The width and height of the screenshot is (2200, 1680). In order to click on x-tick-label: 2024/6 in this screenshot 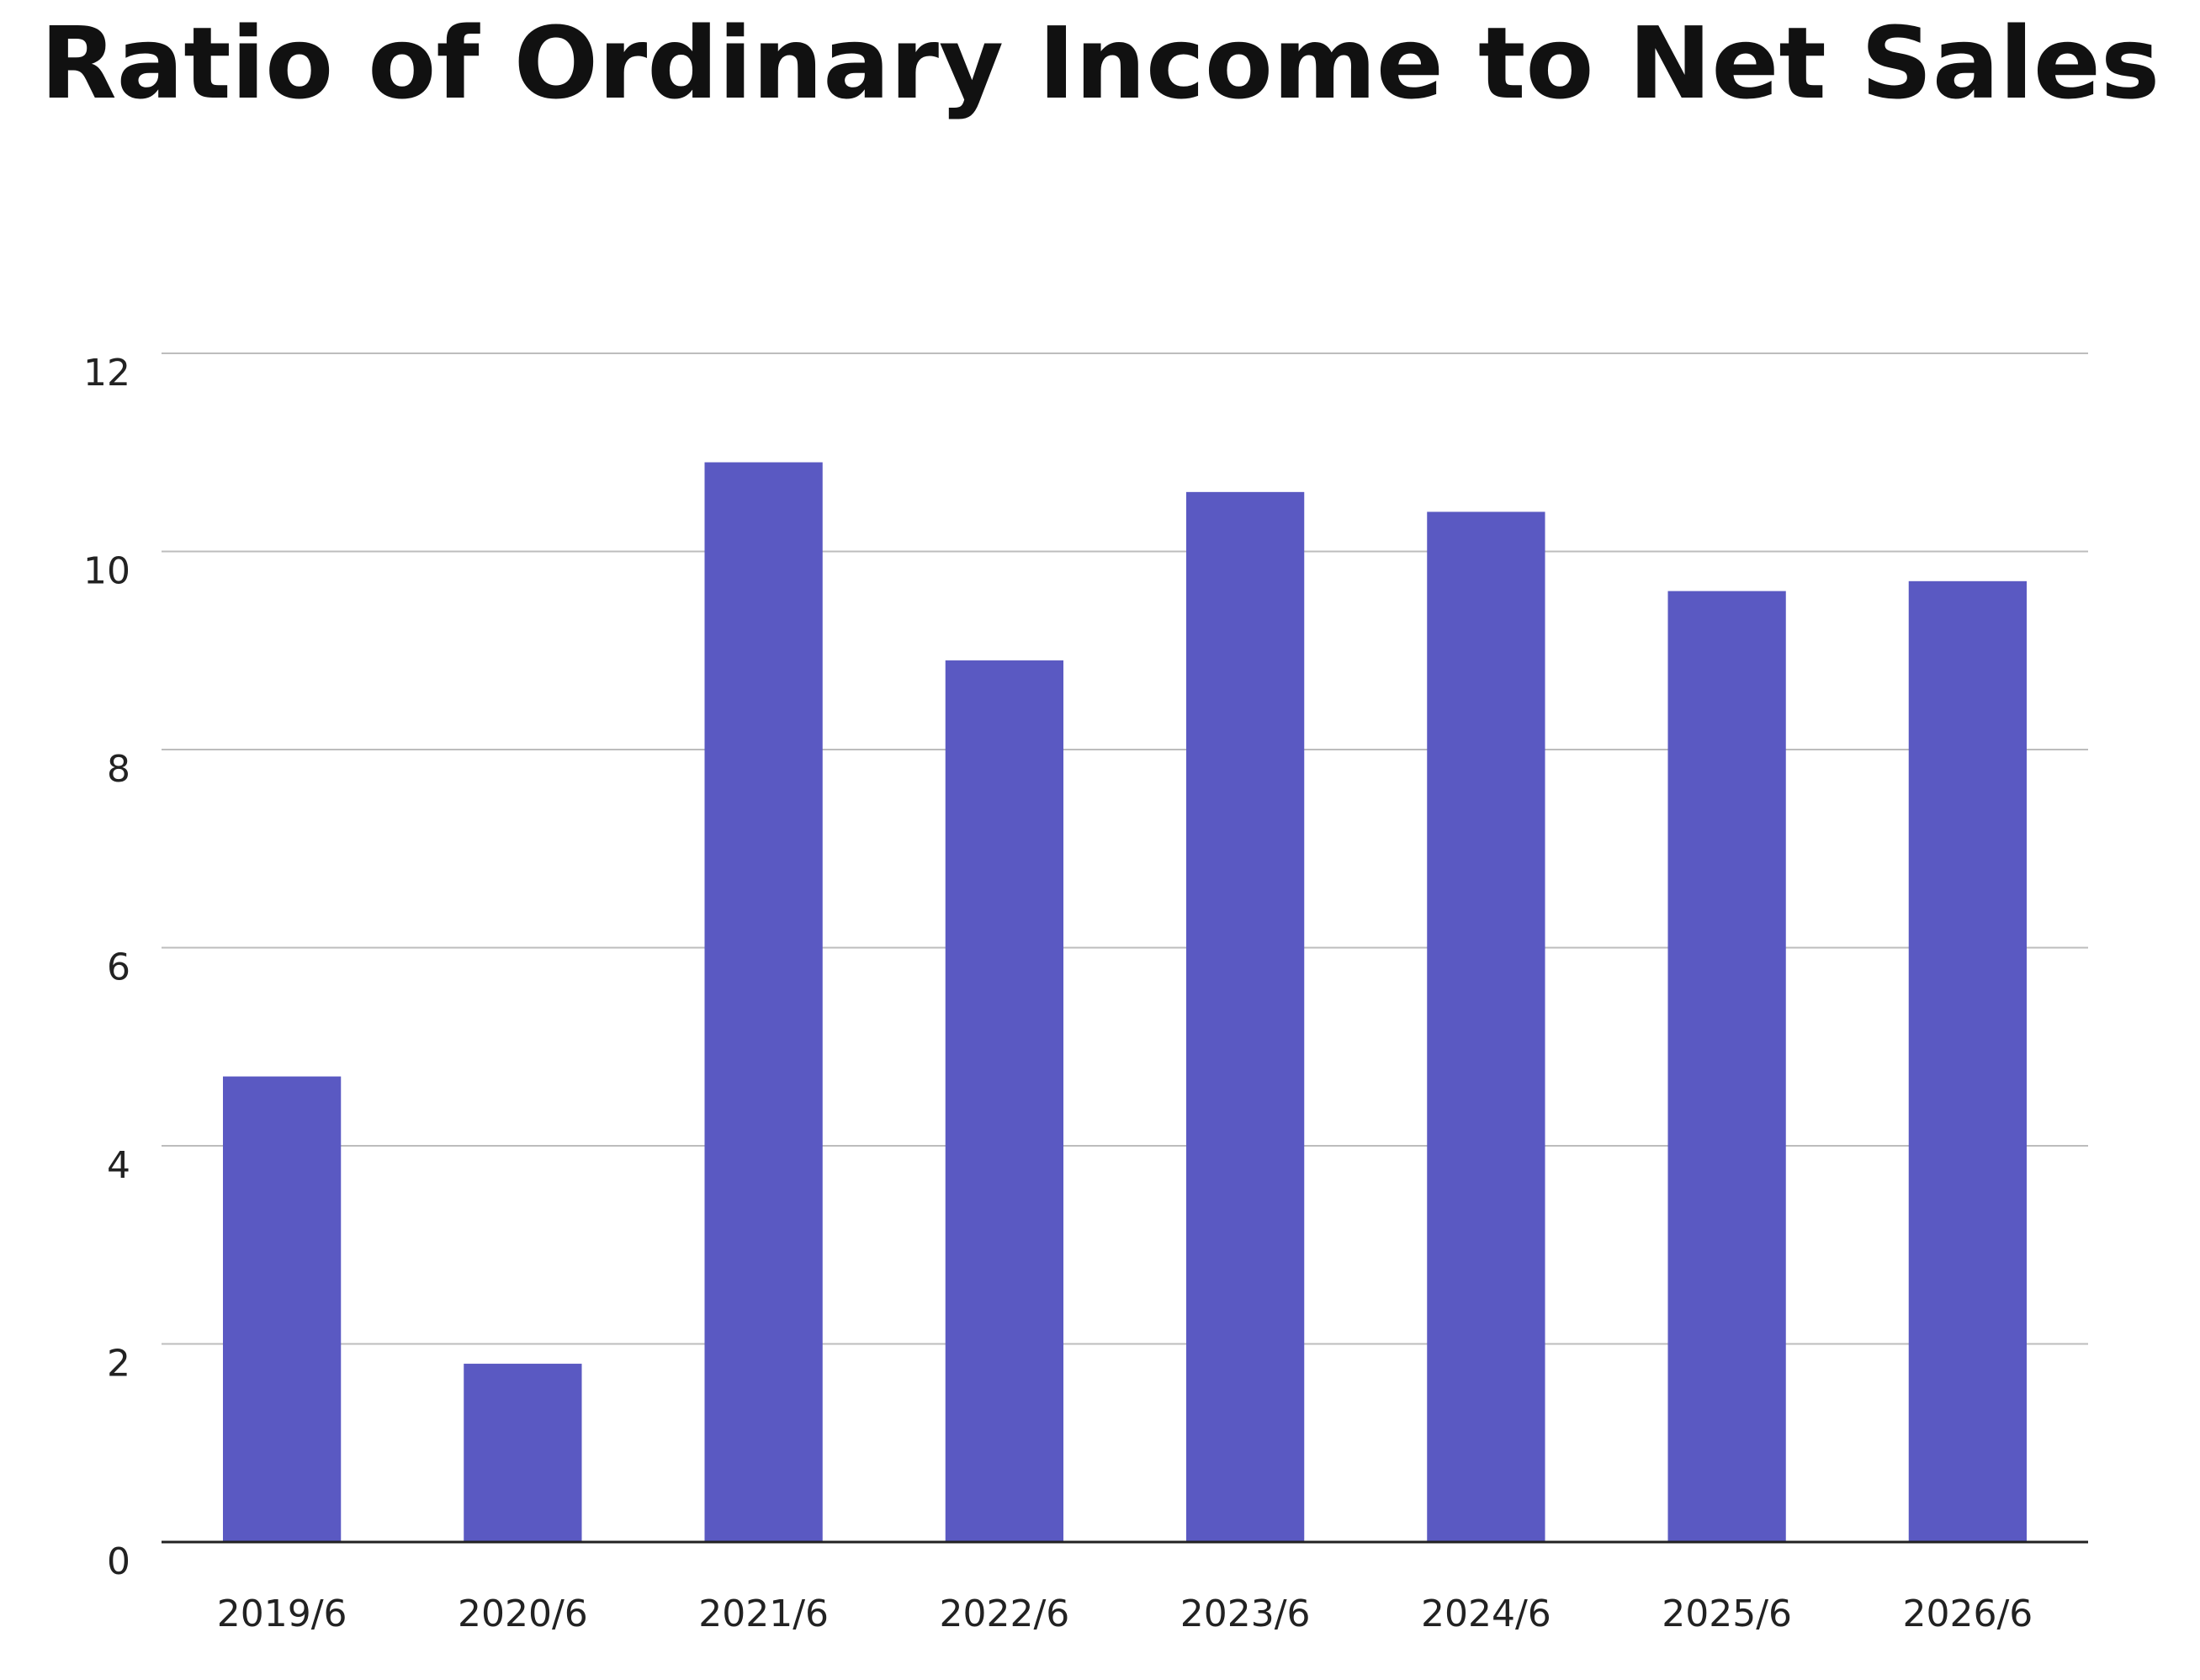, I will do `click(1486, 1614)`.